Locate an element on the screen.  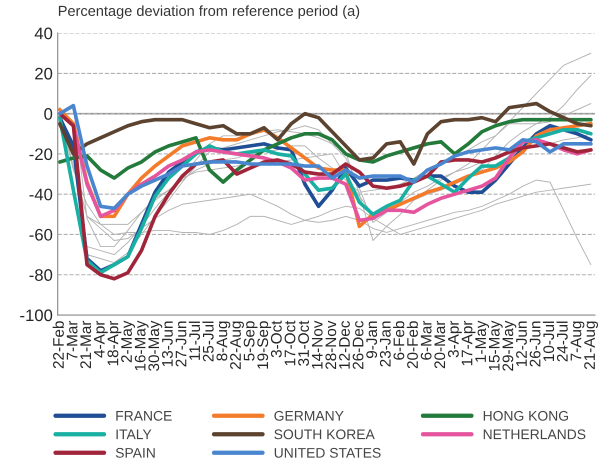
x-tick-label: 18-Apr is located at coordinates (115, 343).